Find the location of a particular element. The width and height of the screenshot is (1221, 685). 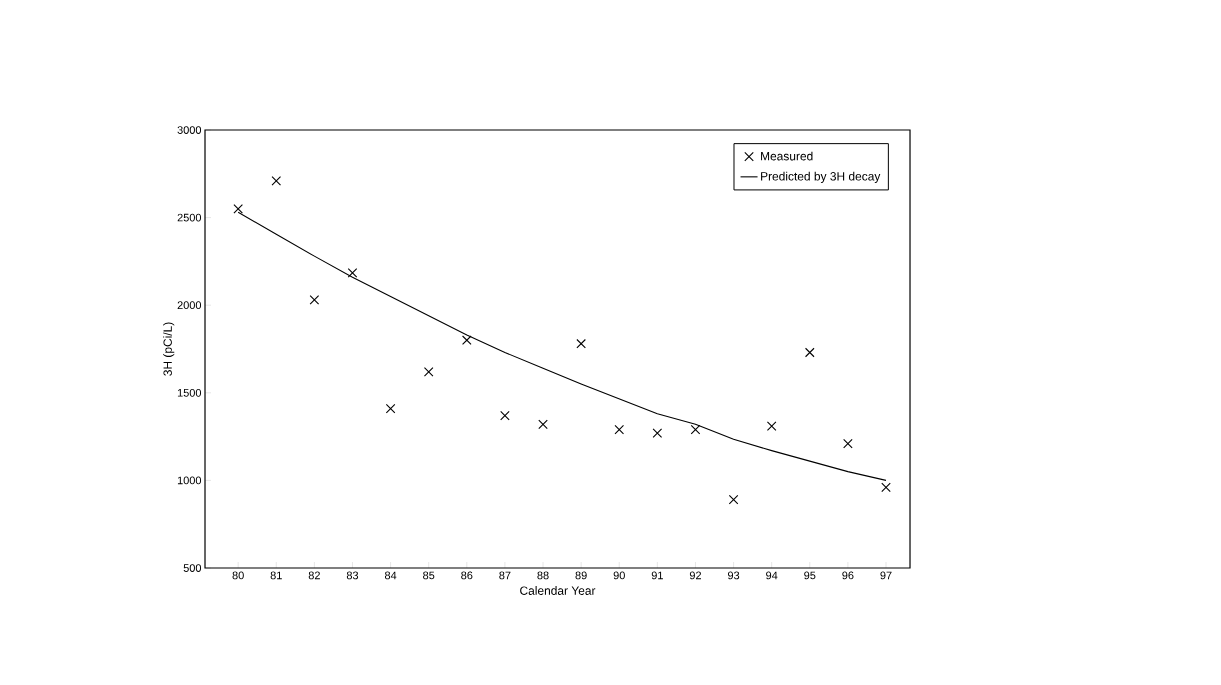

y-axis-title: 3H (pCi/L) is located at coordinates (169, 349).